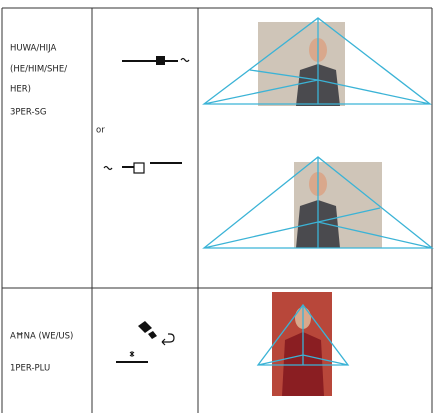  Describe the element at coordinates (33, 49) in the screenshot. I see `gloss: HUWA/HIJA` at that location.